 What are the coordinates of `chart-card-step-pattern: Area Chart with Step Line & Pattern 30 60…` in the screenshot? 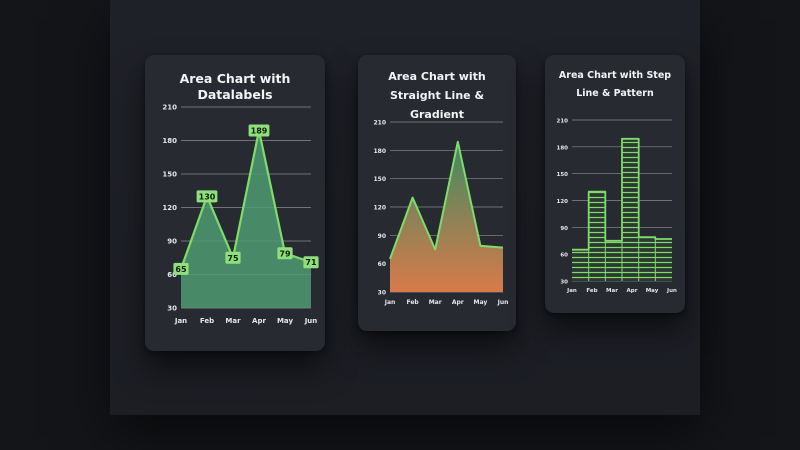 It's located at (615, 184).